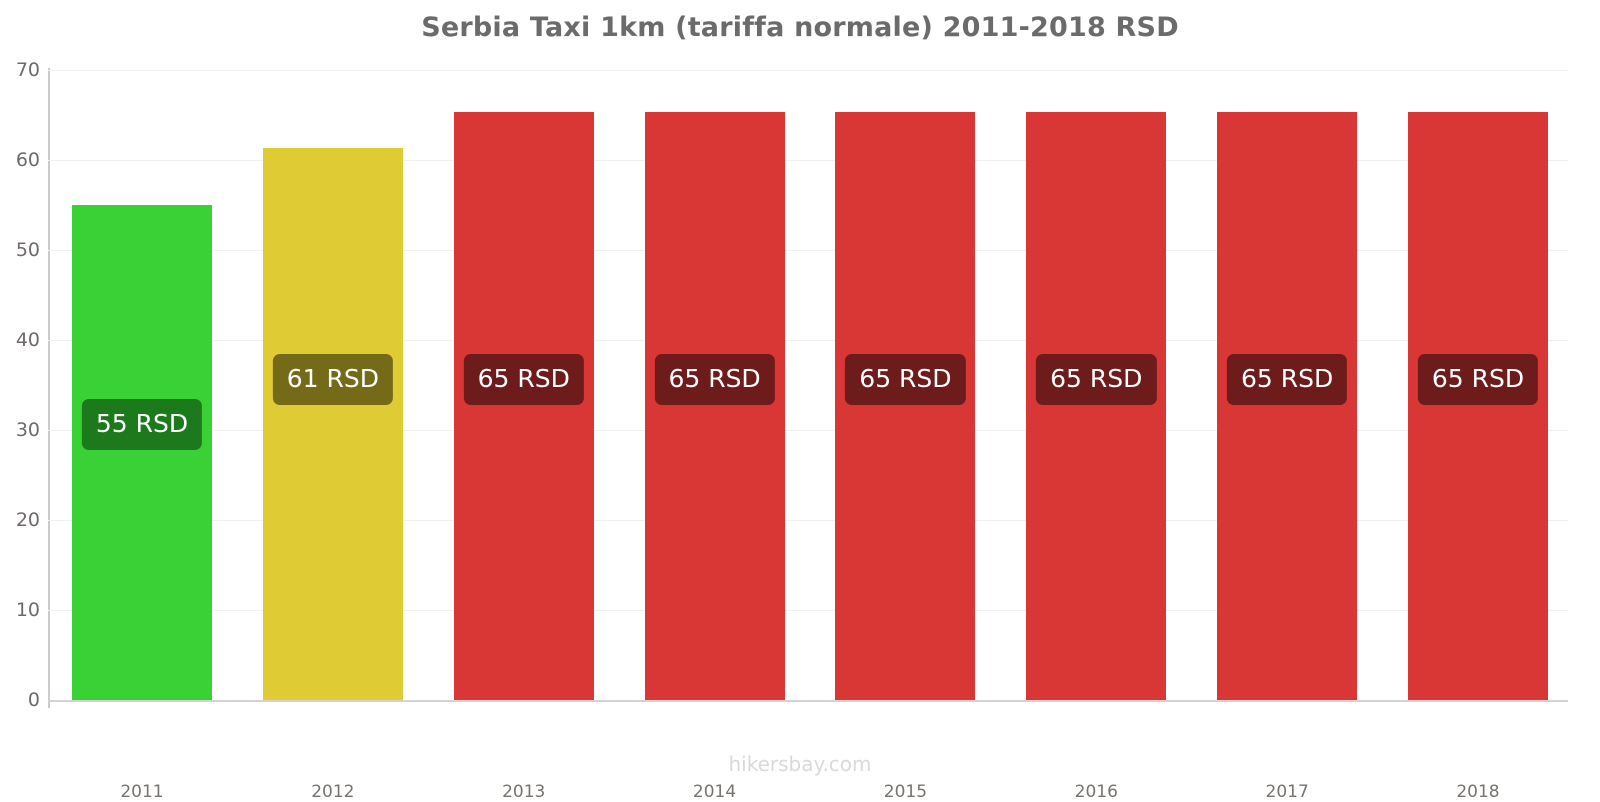 This screenshot has width=1600, height=802. Describe the element at coordinates (1478, 792) in the screenshot. I see `x-axis-tick-label-2018: 2018` at that location.